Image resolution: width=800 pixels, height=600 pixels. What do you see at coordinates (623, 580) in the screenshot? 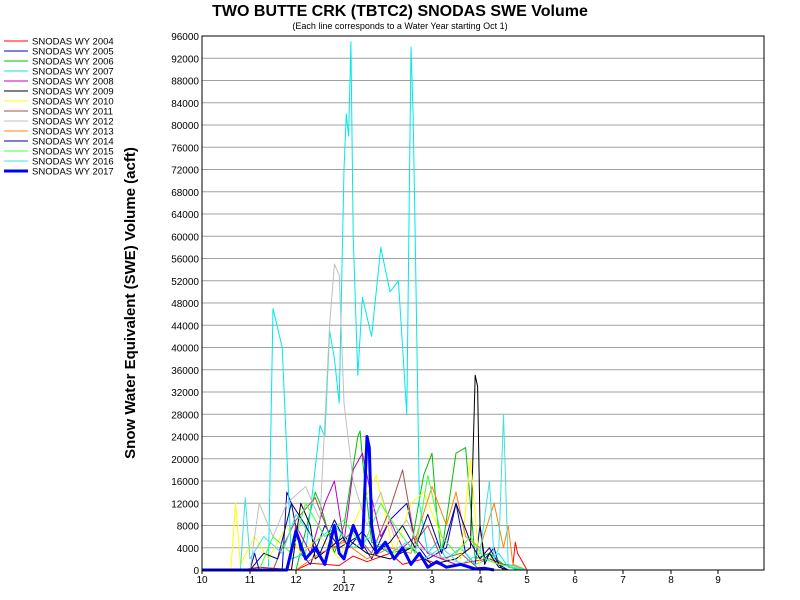
I see `x-tick-label: 7` at bounding box center [623, 580].